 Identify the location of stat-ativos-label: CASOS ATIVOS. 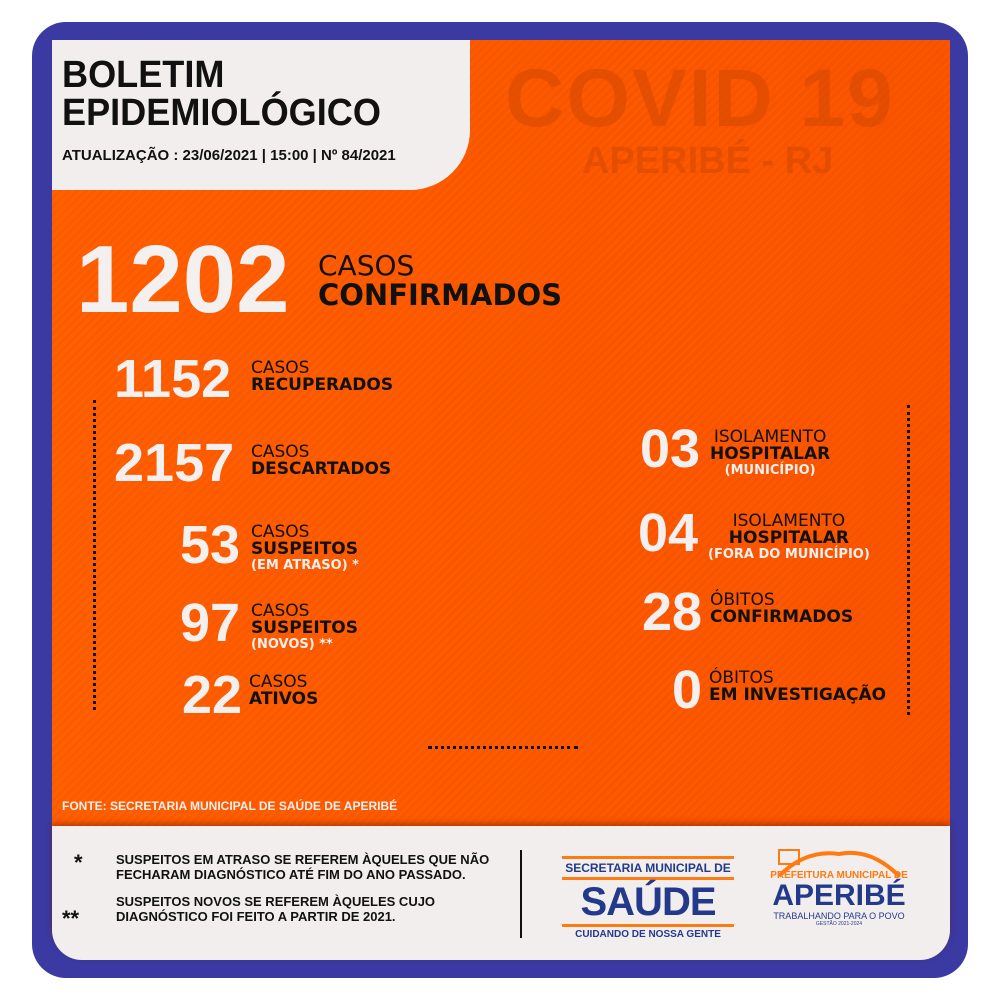
(284, 691).